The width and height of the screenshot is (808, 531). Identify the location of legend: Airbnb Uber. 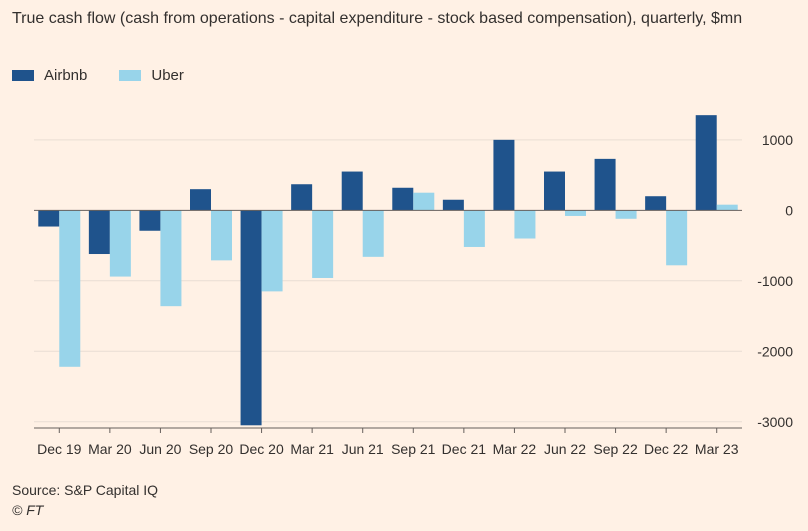
(114, 75).